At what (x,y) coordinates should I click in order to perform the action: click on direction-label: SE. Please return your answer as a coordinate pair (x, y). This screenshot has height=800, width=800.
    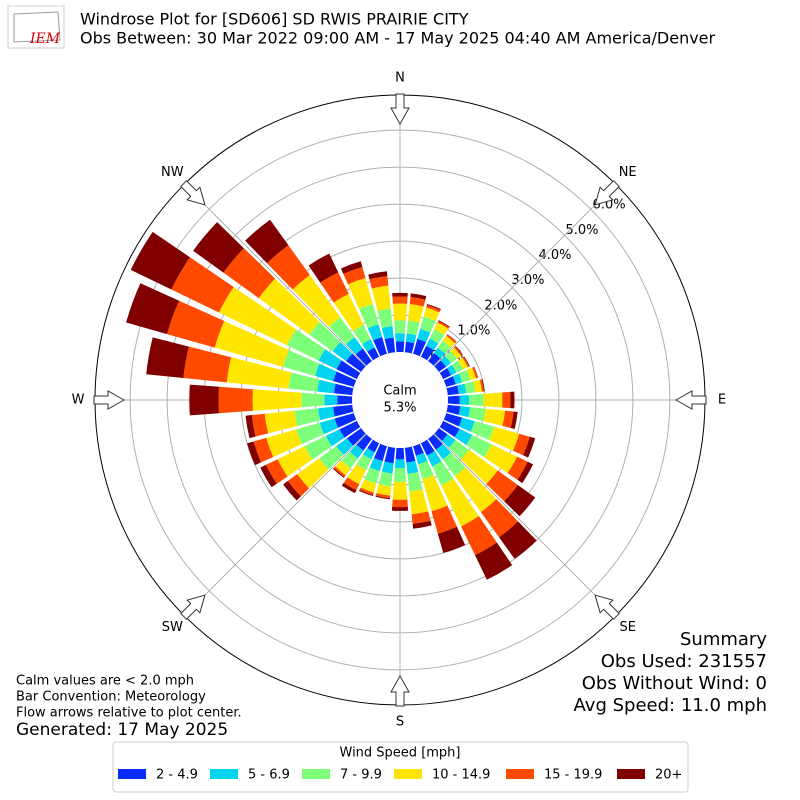
    Looking at the image, I should click on (627, 627).